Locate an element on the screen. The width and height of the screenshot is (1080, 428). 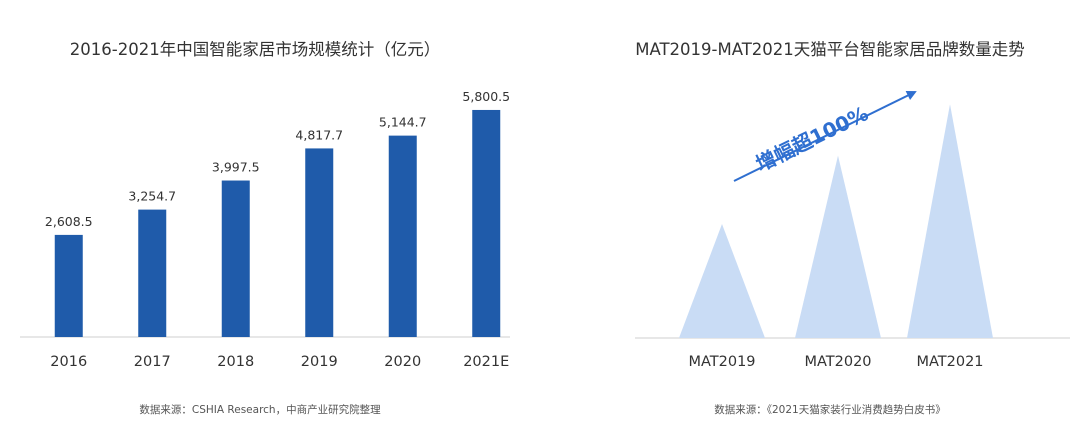
growth-arrow is located at coordinates (825, 136).